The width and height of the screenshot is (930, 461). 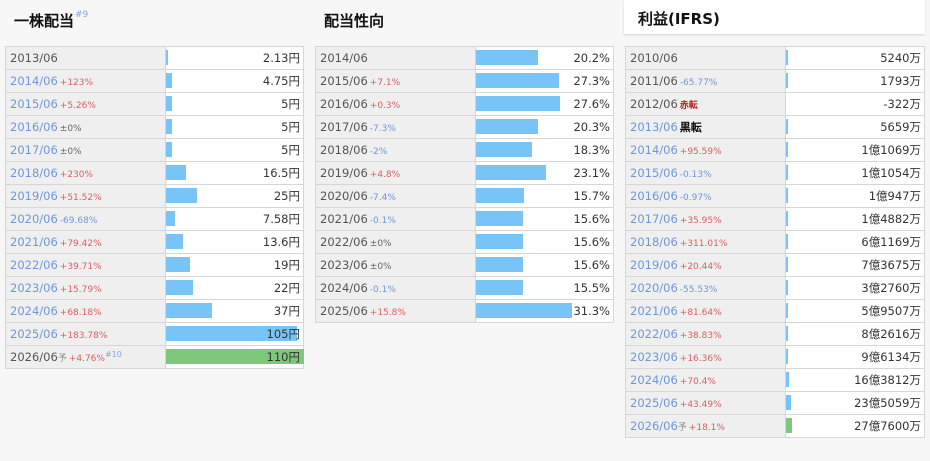 What do you see at coordinates (902, 104) in the screenshot?
I see `value-text: -322万` at bounding box center [902, 104].